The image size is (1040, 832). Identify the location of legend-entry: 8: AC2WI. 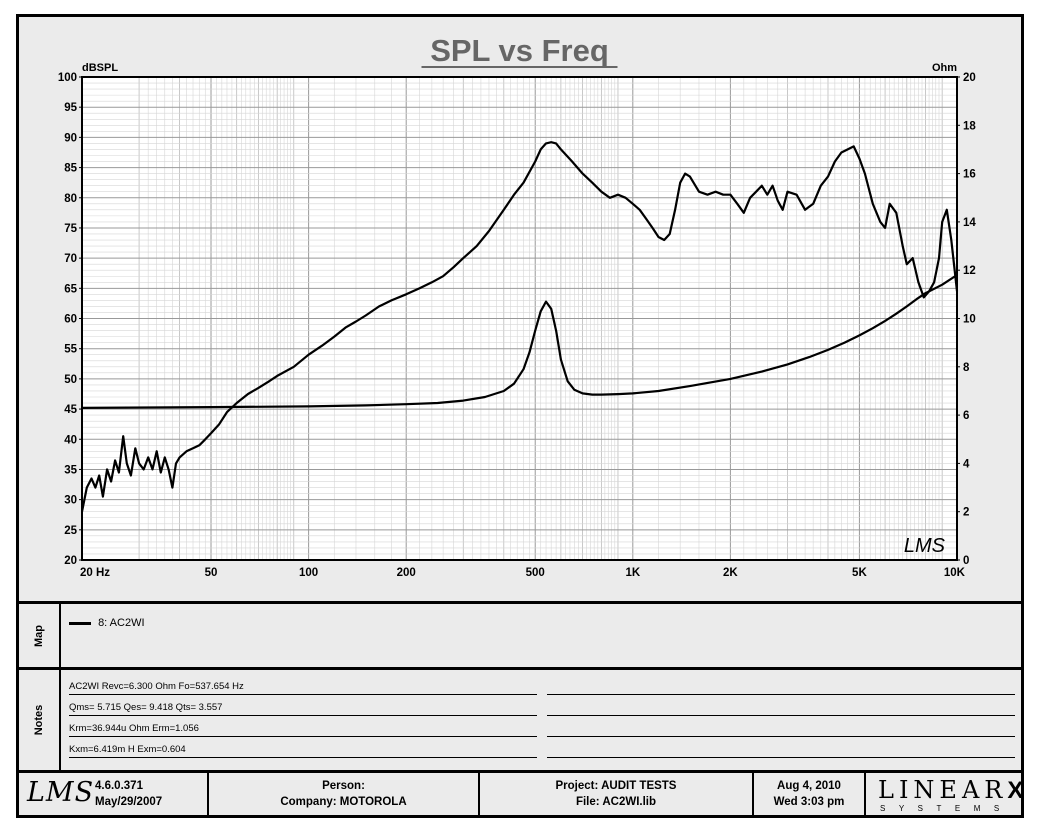
(107, 623).